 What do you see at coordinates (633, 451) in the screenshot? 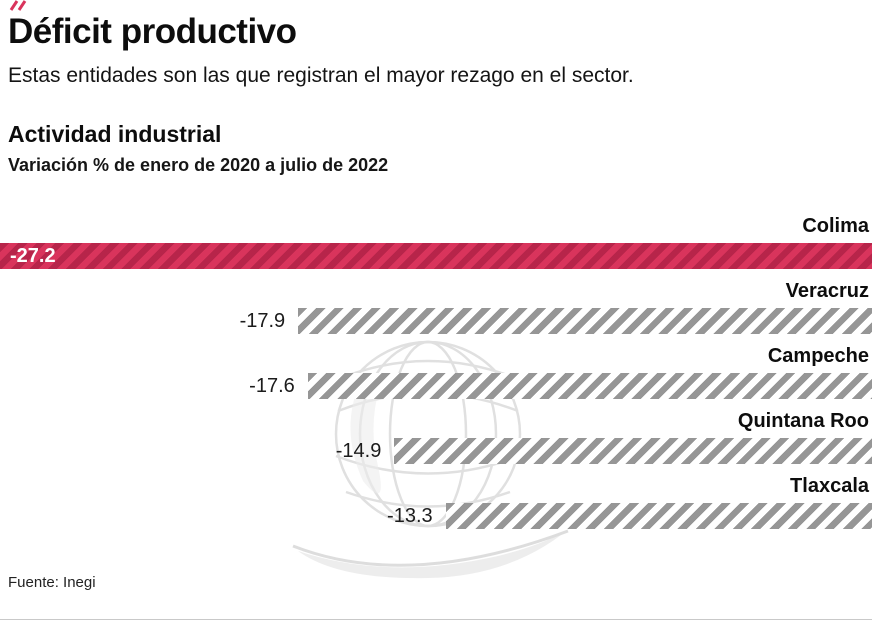
I see `bar-quintana-roo` at bounding box center [633, 451].